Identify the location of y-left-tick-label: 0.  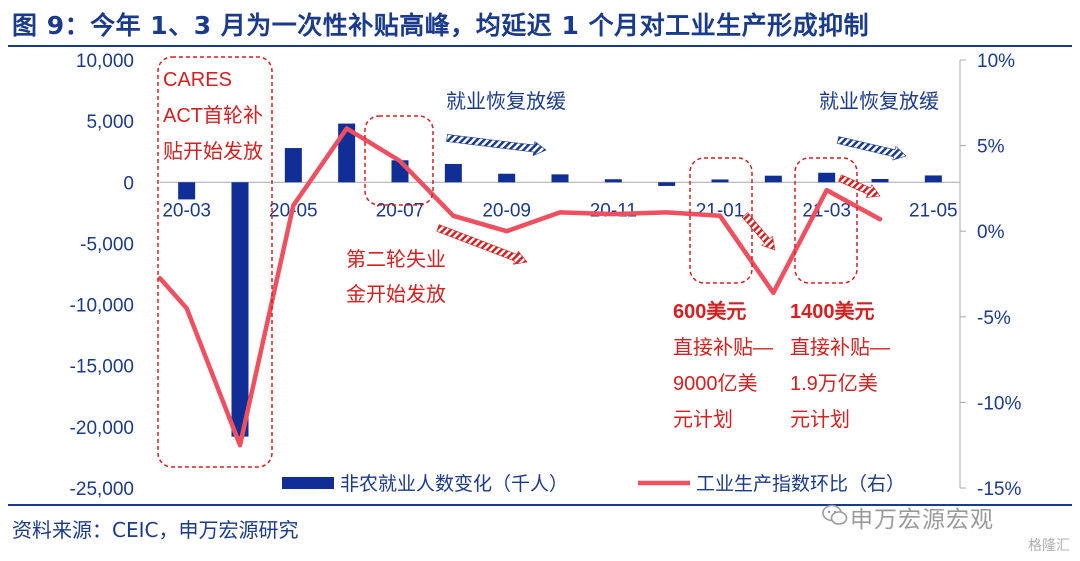
(128, 183).